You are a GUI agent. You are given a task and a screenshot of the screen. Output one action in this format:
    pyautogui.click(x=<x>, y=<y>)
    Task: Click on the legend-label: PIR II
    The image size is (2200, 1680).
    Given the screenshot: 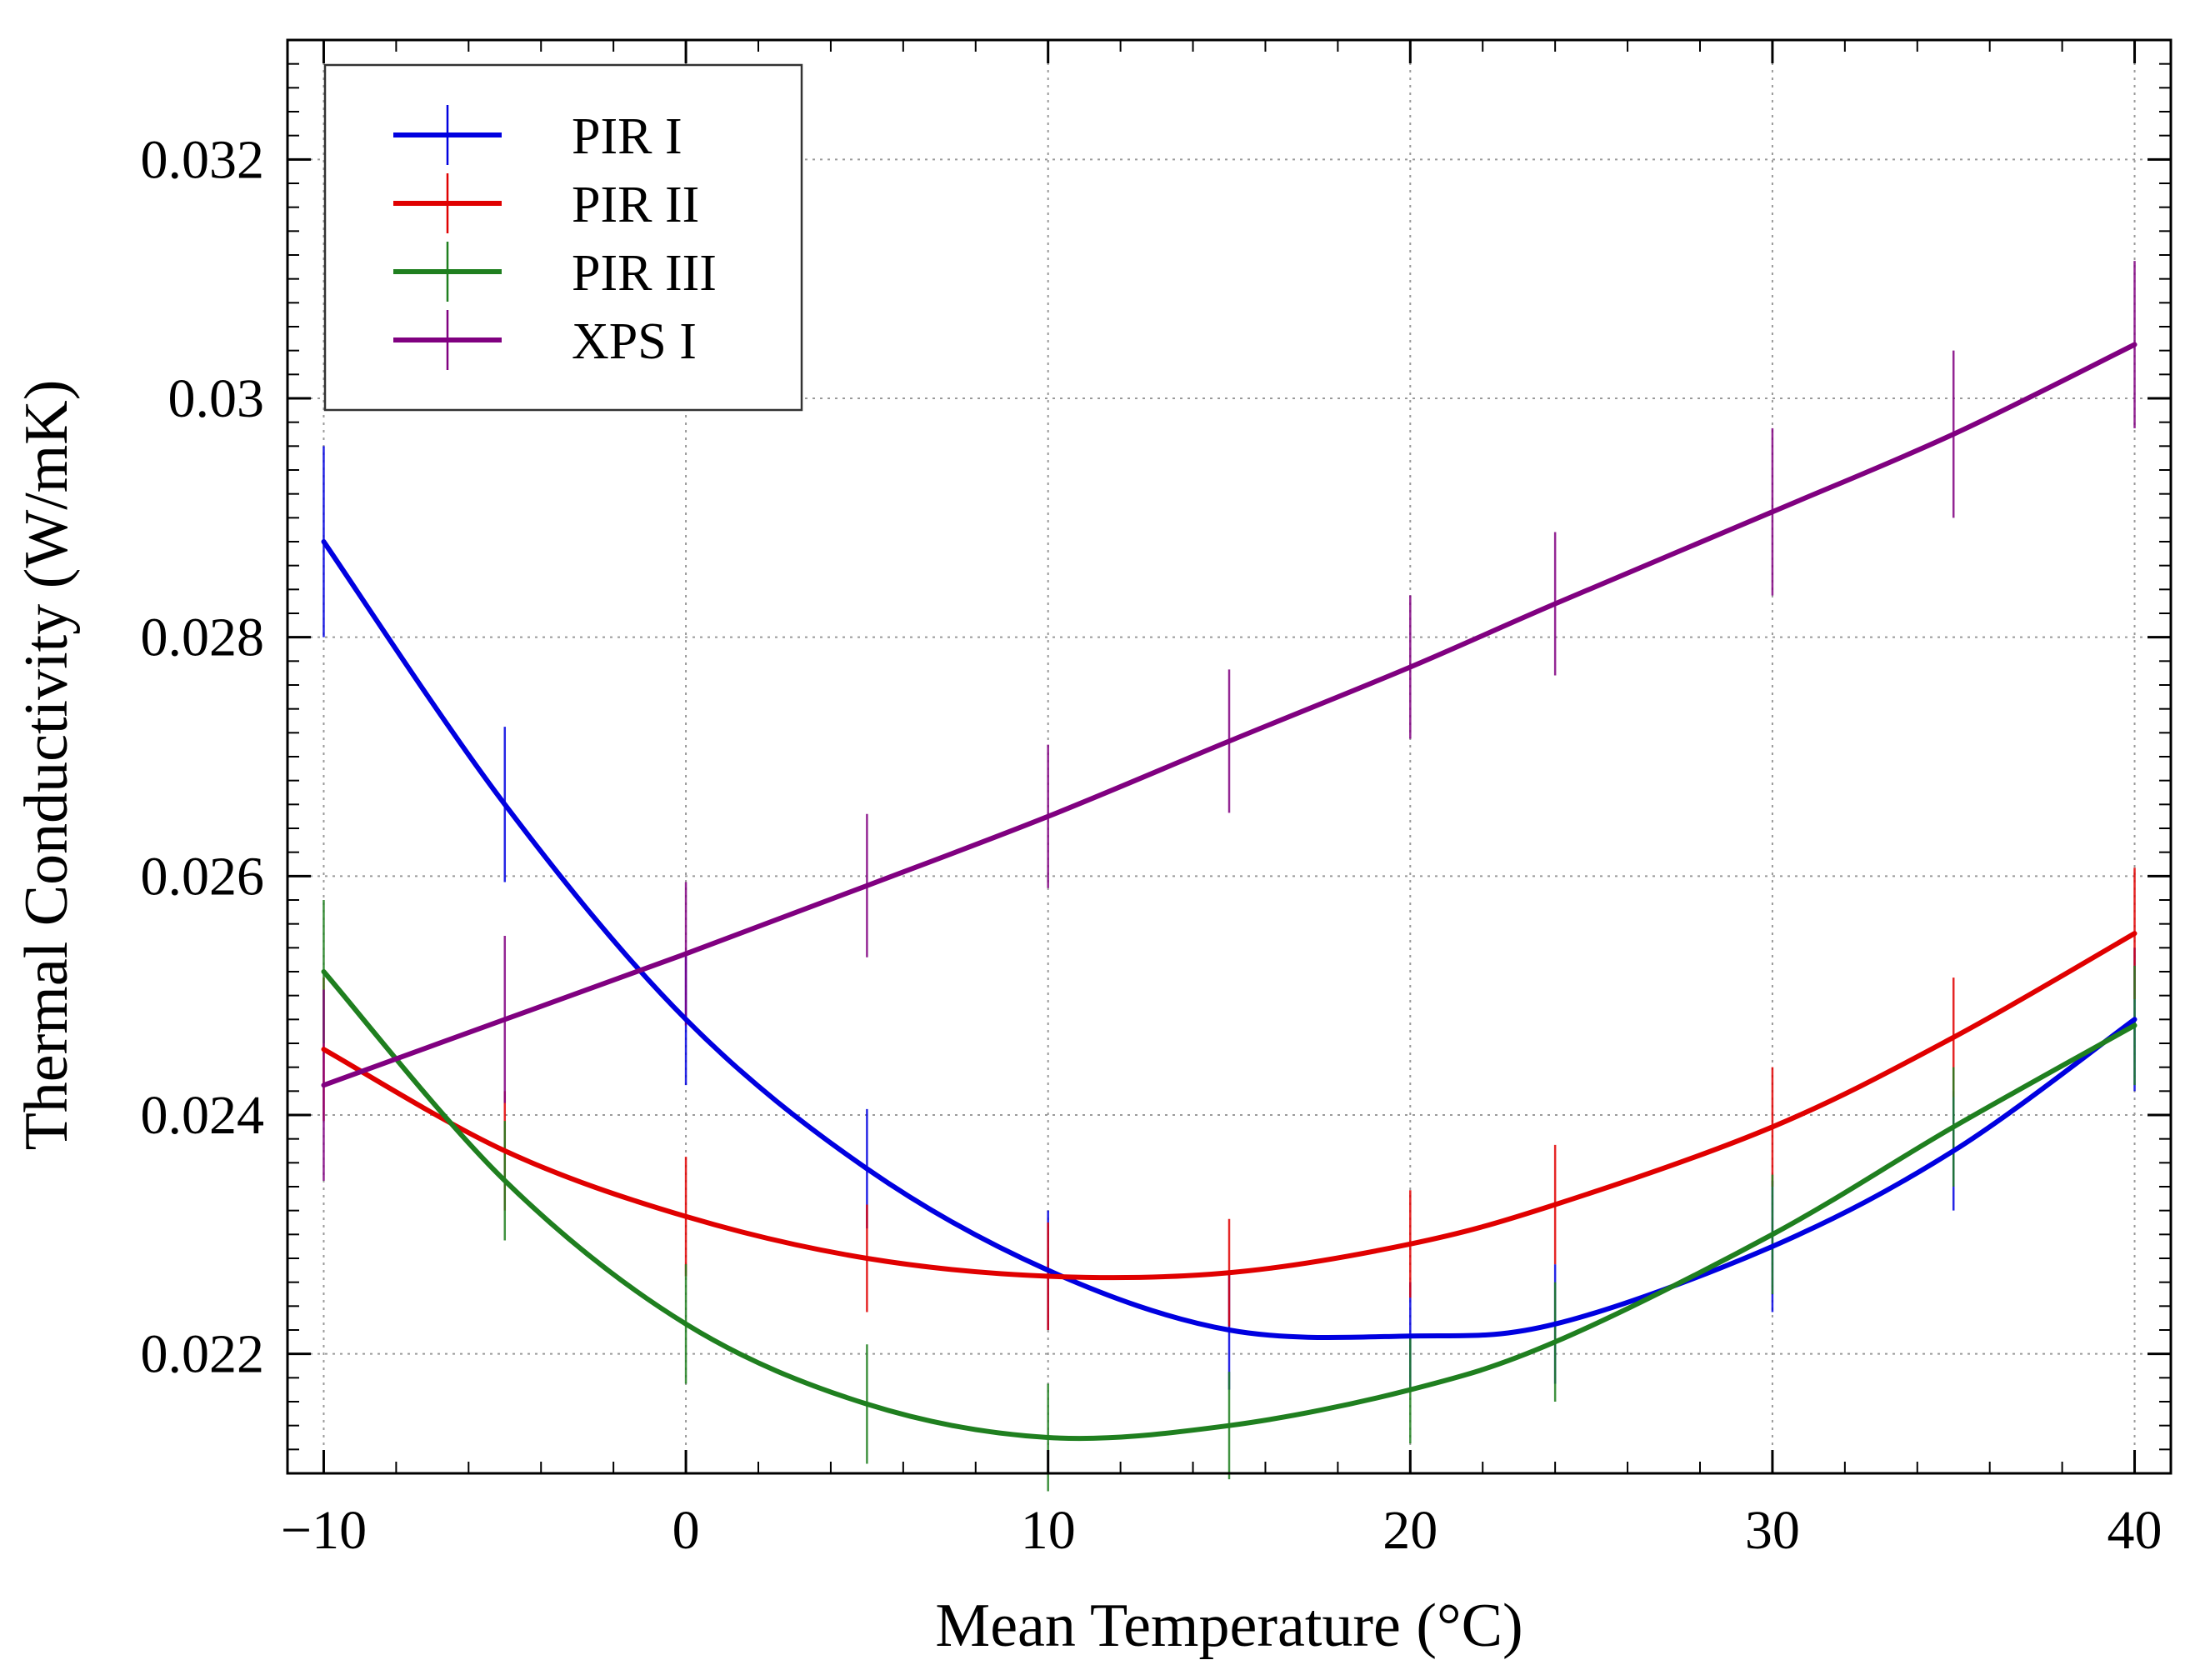 What is the action you would take?
    pyautogui.click(x=635, y=205)
    